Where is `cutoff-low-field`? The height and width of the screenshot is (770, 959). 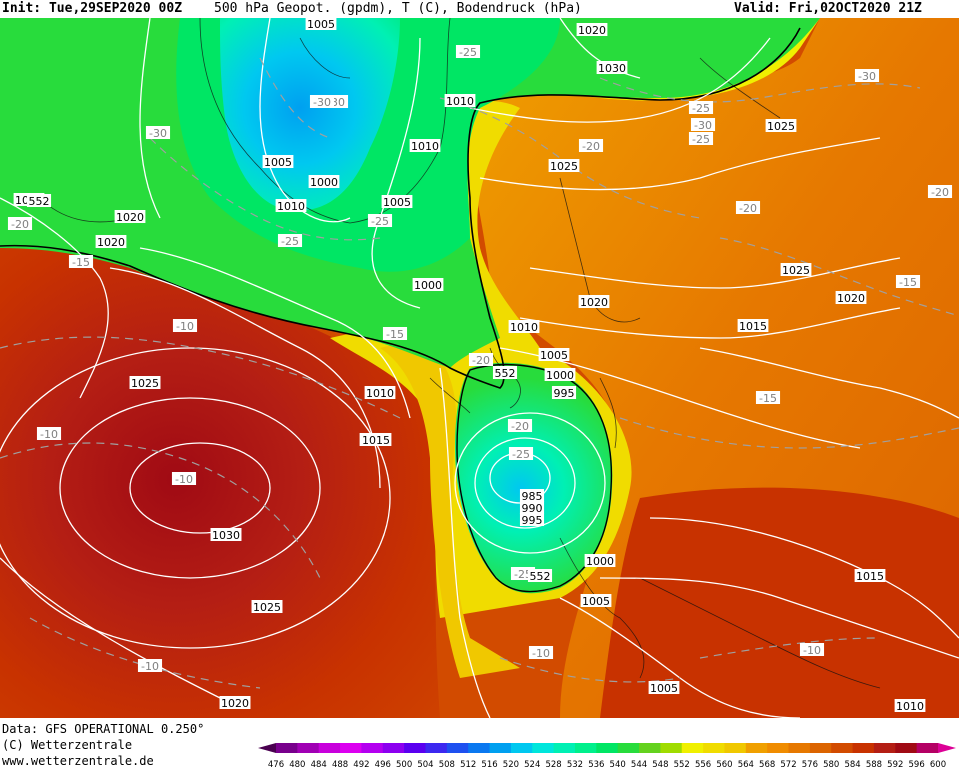
cutoff-low-field is located at coordinates (534, 478).